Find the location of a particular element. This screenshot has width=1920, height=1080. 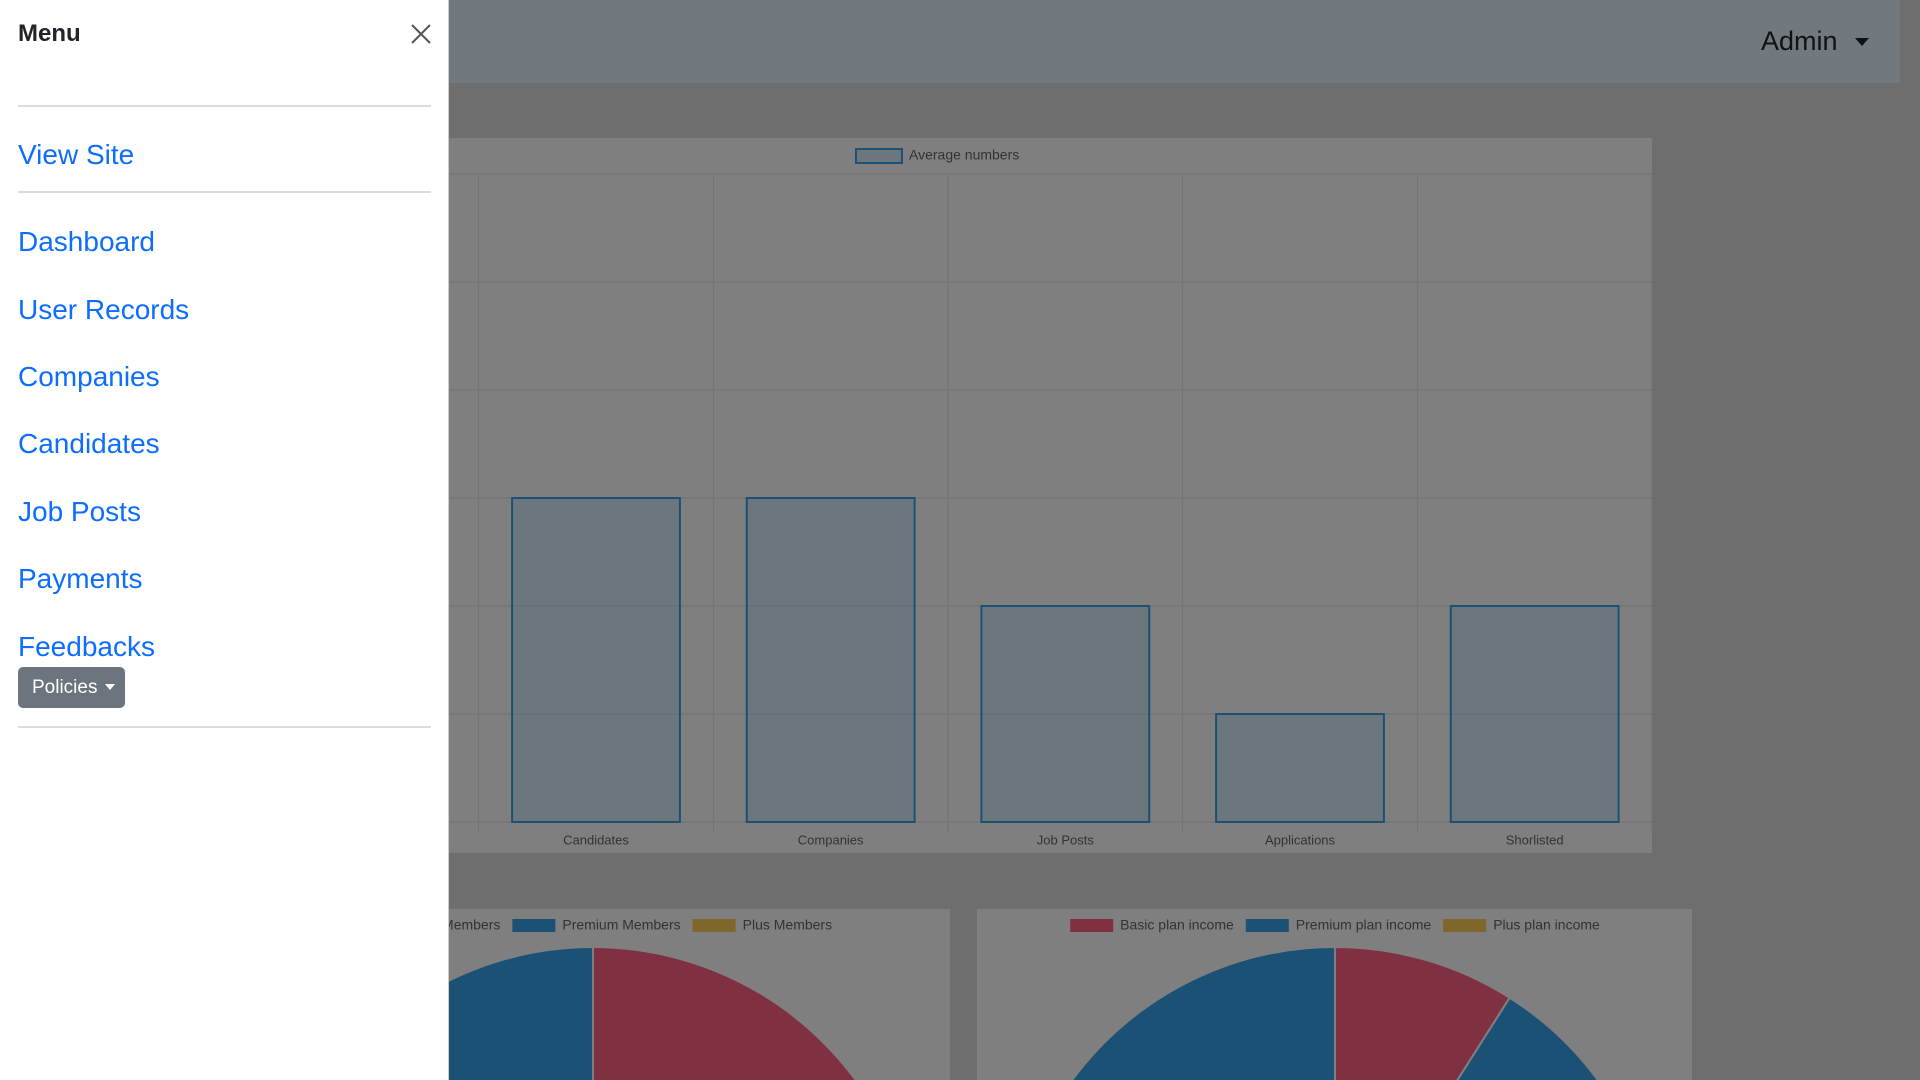

nav-link: Feedbacks is located at coordinates (86, 646).